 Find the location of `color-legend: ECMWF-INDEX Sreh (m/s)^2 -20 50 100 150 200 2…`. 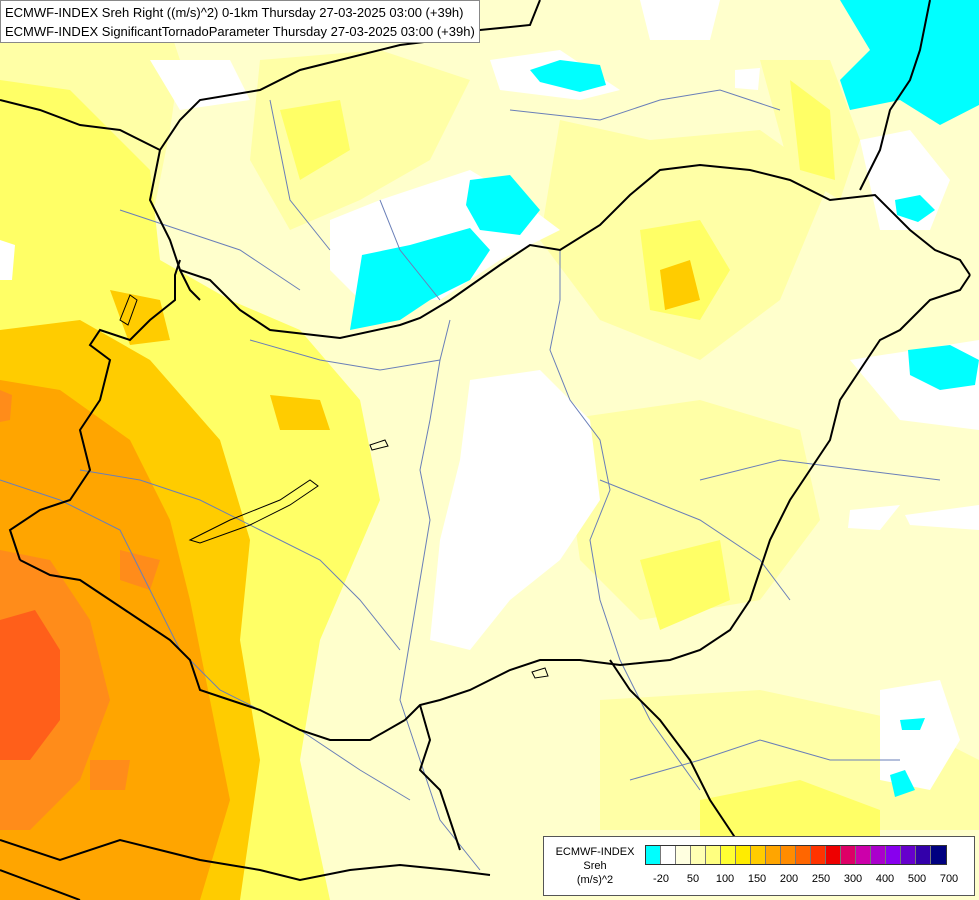

color-legend: ECMWF-INDEX Sreh (m/s)^2 -20 50 100 150 200 2… is located at coordinates (759, 866).